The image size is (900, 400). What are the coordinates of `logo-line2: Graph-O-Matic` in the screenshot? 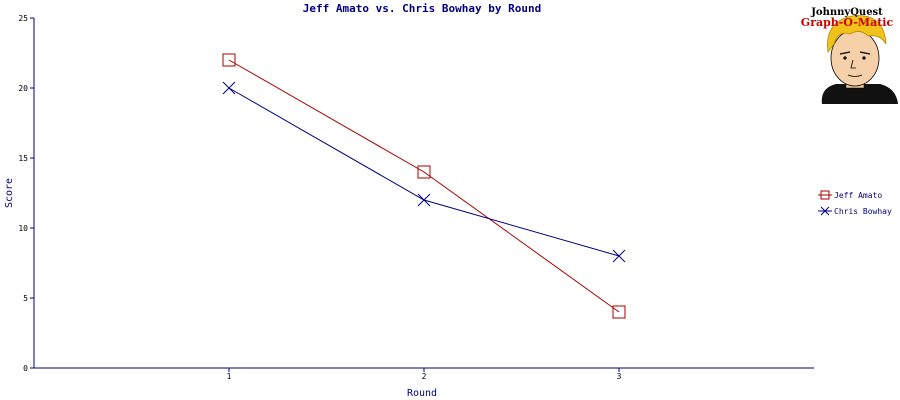 It's located at (847, 22).